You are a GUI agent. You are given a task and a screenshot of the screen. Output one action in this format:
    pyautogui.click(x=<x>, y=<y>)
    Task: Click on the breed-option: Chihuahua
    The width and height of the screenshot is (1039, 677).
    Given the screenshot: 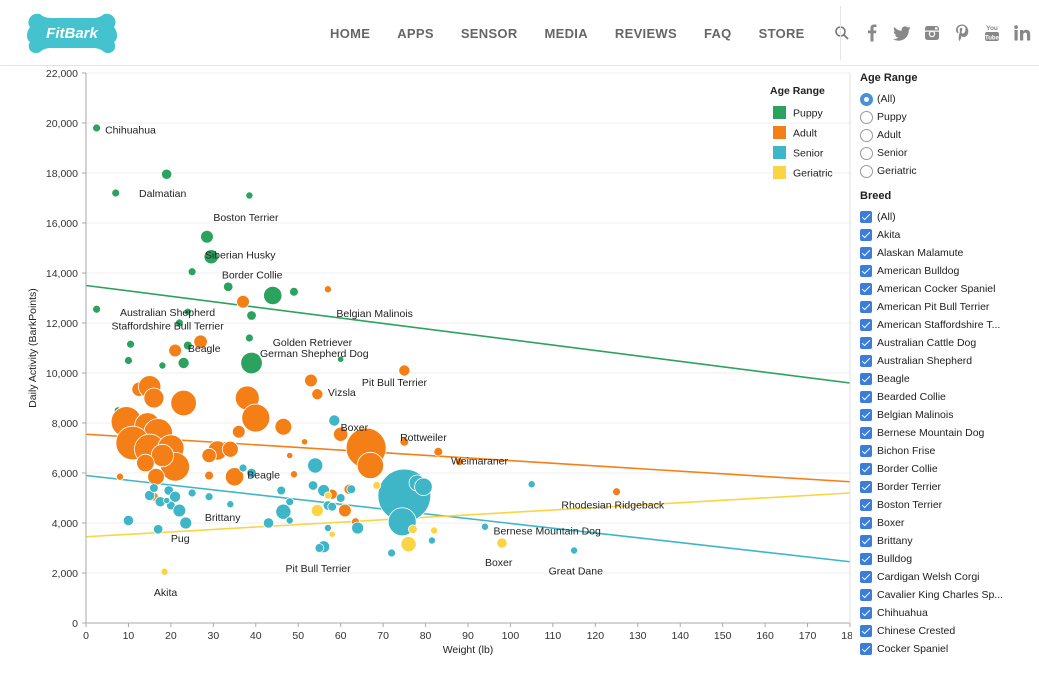 What is the action you would take?
    pyautogui.click(x=949, y=613)
    